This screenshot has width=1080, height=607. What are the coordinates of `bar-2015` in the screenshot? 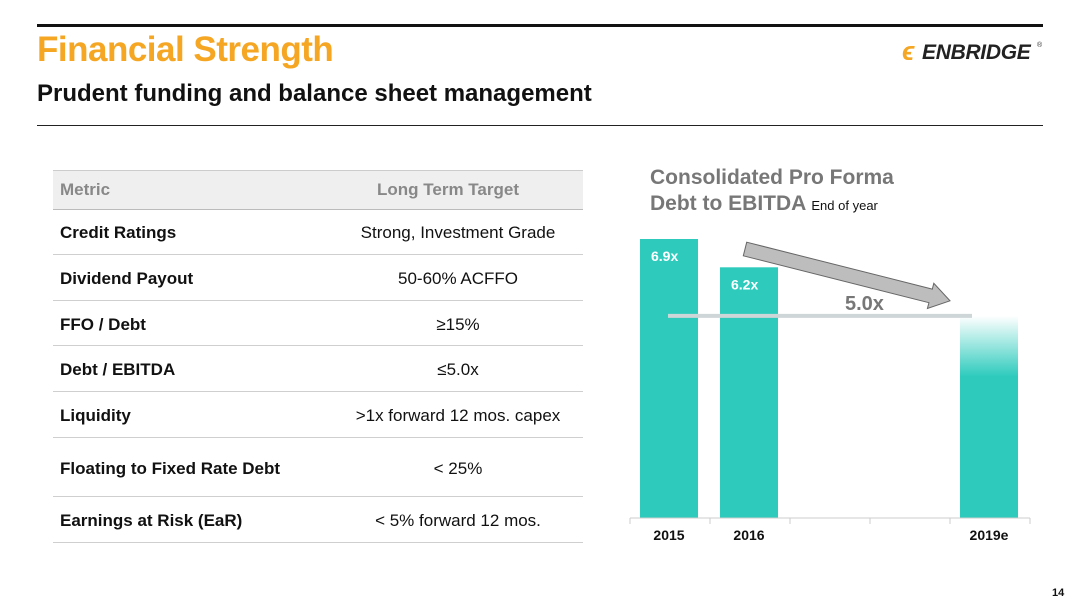 It's located at (669, 378).